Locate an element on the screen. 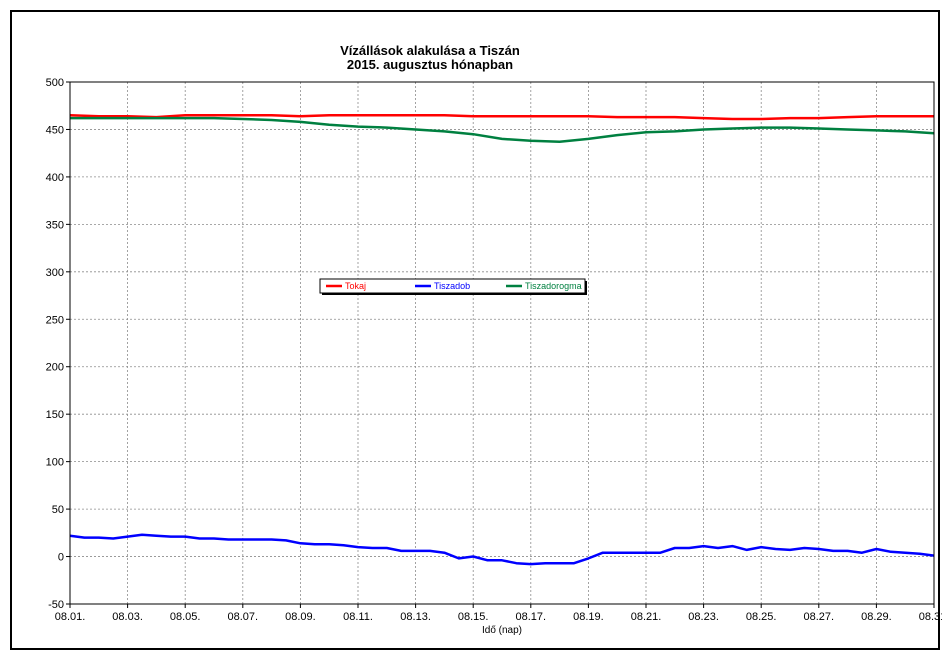  series-line-tokaj is located at coordinates (501, 117).